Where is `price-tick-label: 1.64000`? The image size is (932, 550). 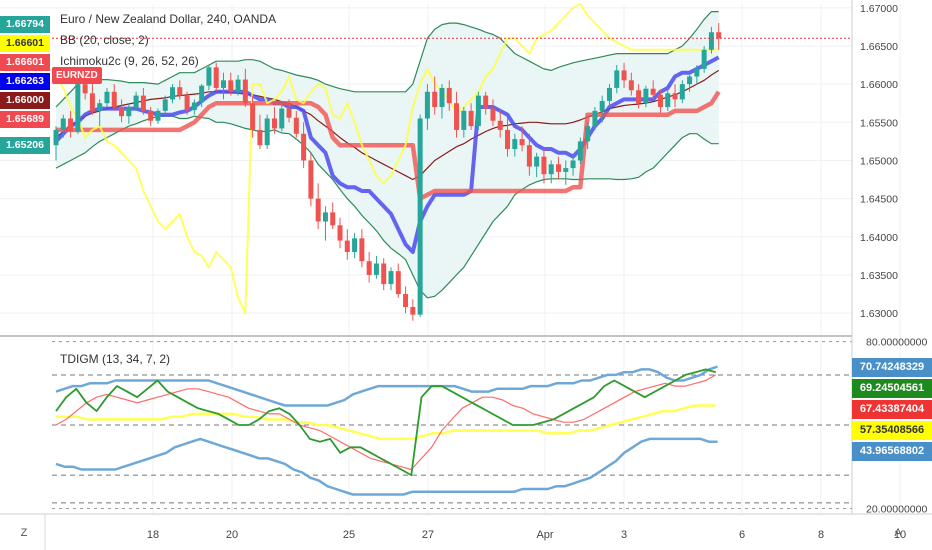
price-tick-label: 1.64000 is located at coordinates (879, 238).